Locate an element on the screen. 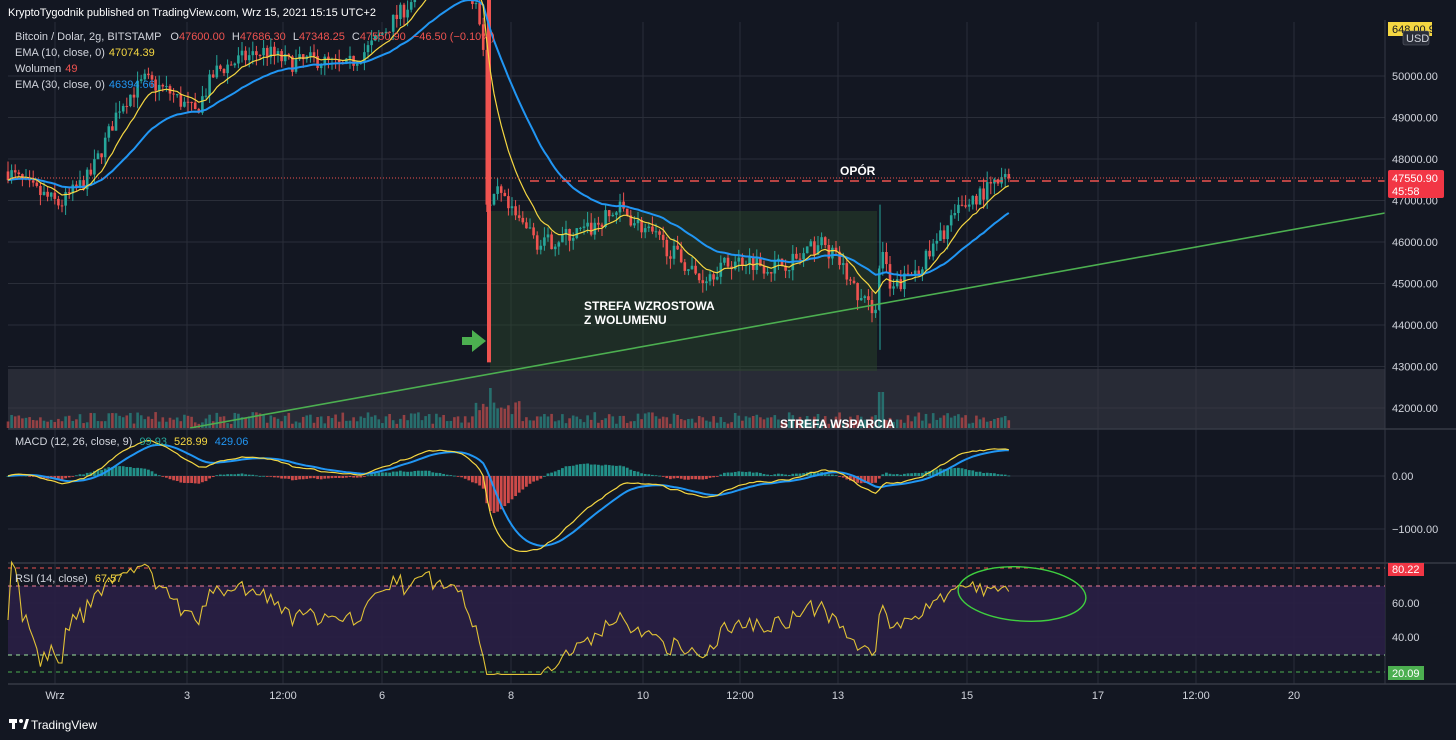 This screenshot has height=740, width=1456. time-tick-label: 3 is located at coordinates (187, 696).